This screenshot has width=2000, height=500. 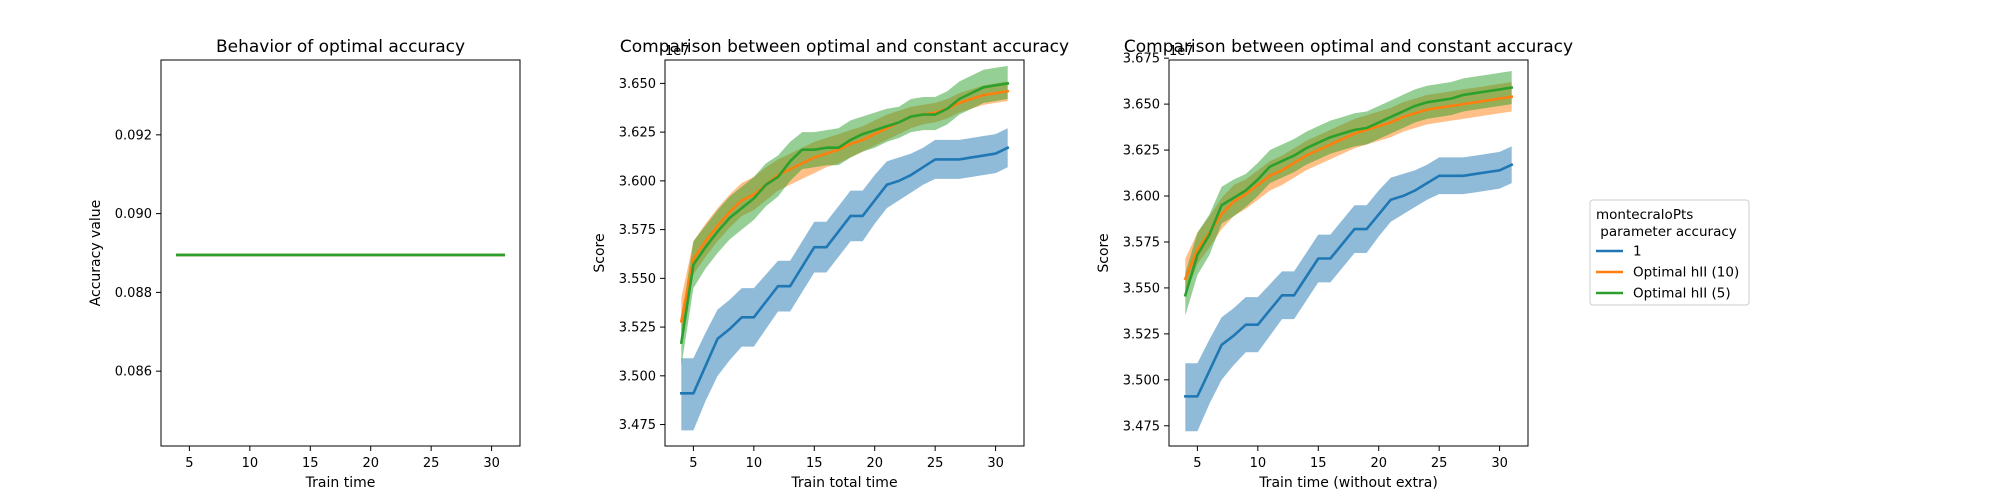 I want to click on legend-box, so click(x=1669, y=252).